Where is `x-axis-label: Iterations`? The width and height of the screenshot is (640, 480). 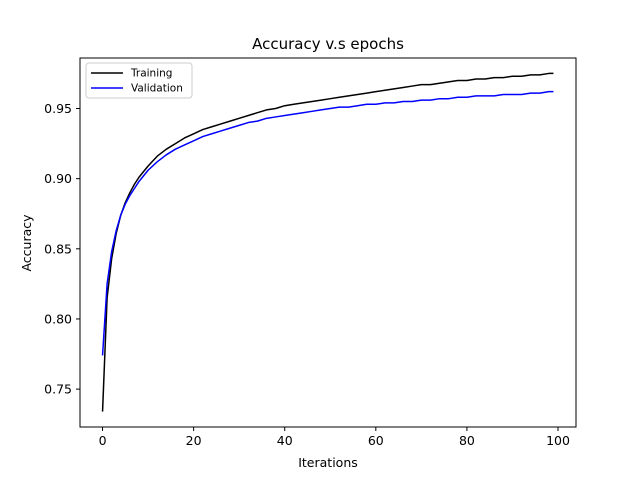
x-axis-label: Iterations is located at coordinates (328, 462).